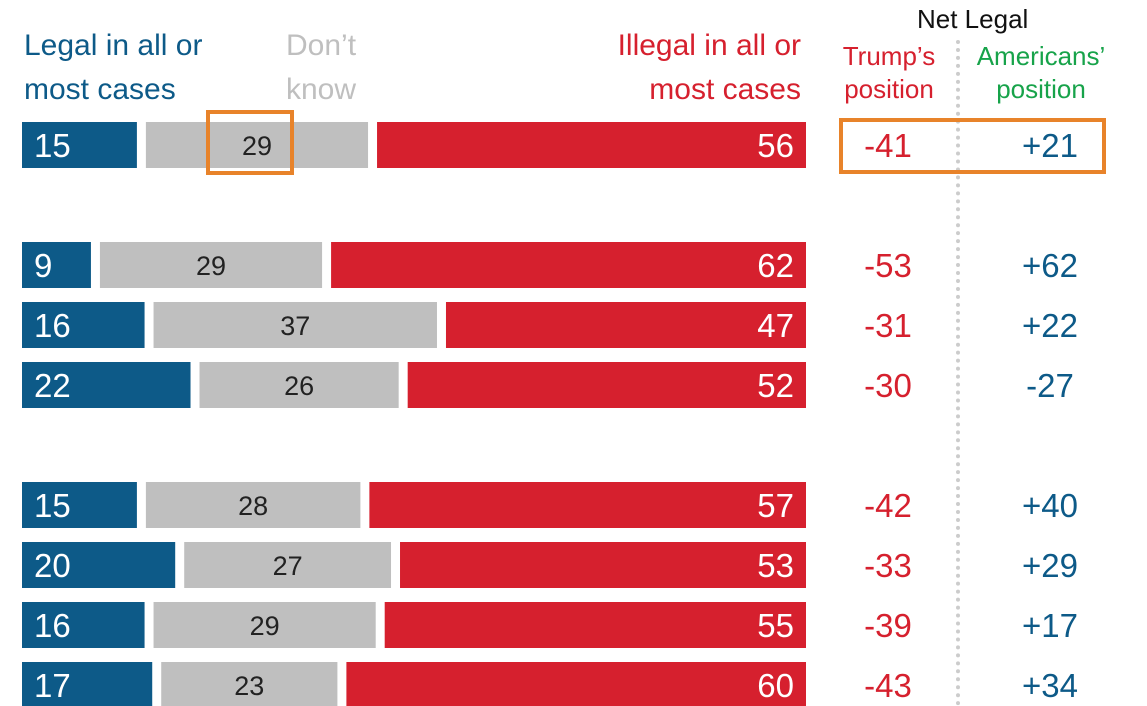 The width and height of the screenshot is (1147, 706). I want to click on dont-know-highlight-box, so click(250, 142).